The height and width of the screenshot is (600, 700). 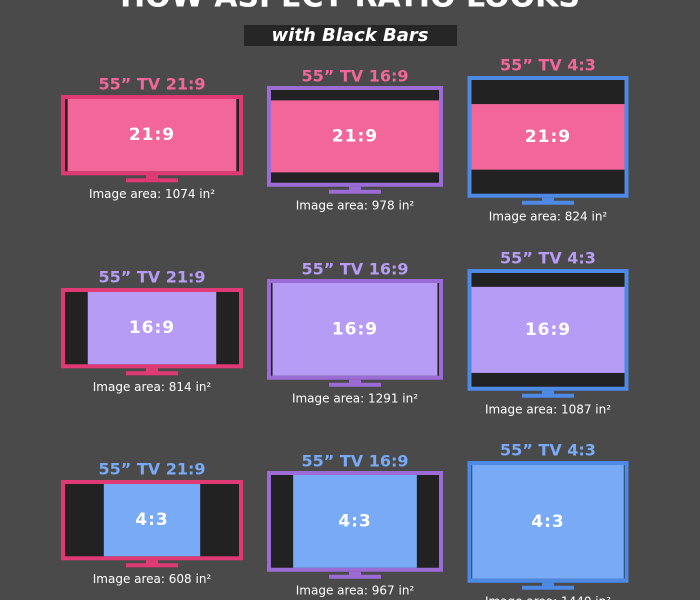 I want to click on image-area: Image area: 608 in², so click(x=152, y=579).